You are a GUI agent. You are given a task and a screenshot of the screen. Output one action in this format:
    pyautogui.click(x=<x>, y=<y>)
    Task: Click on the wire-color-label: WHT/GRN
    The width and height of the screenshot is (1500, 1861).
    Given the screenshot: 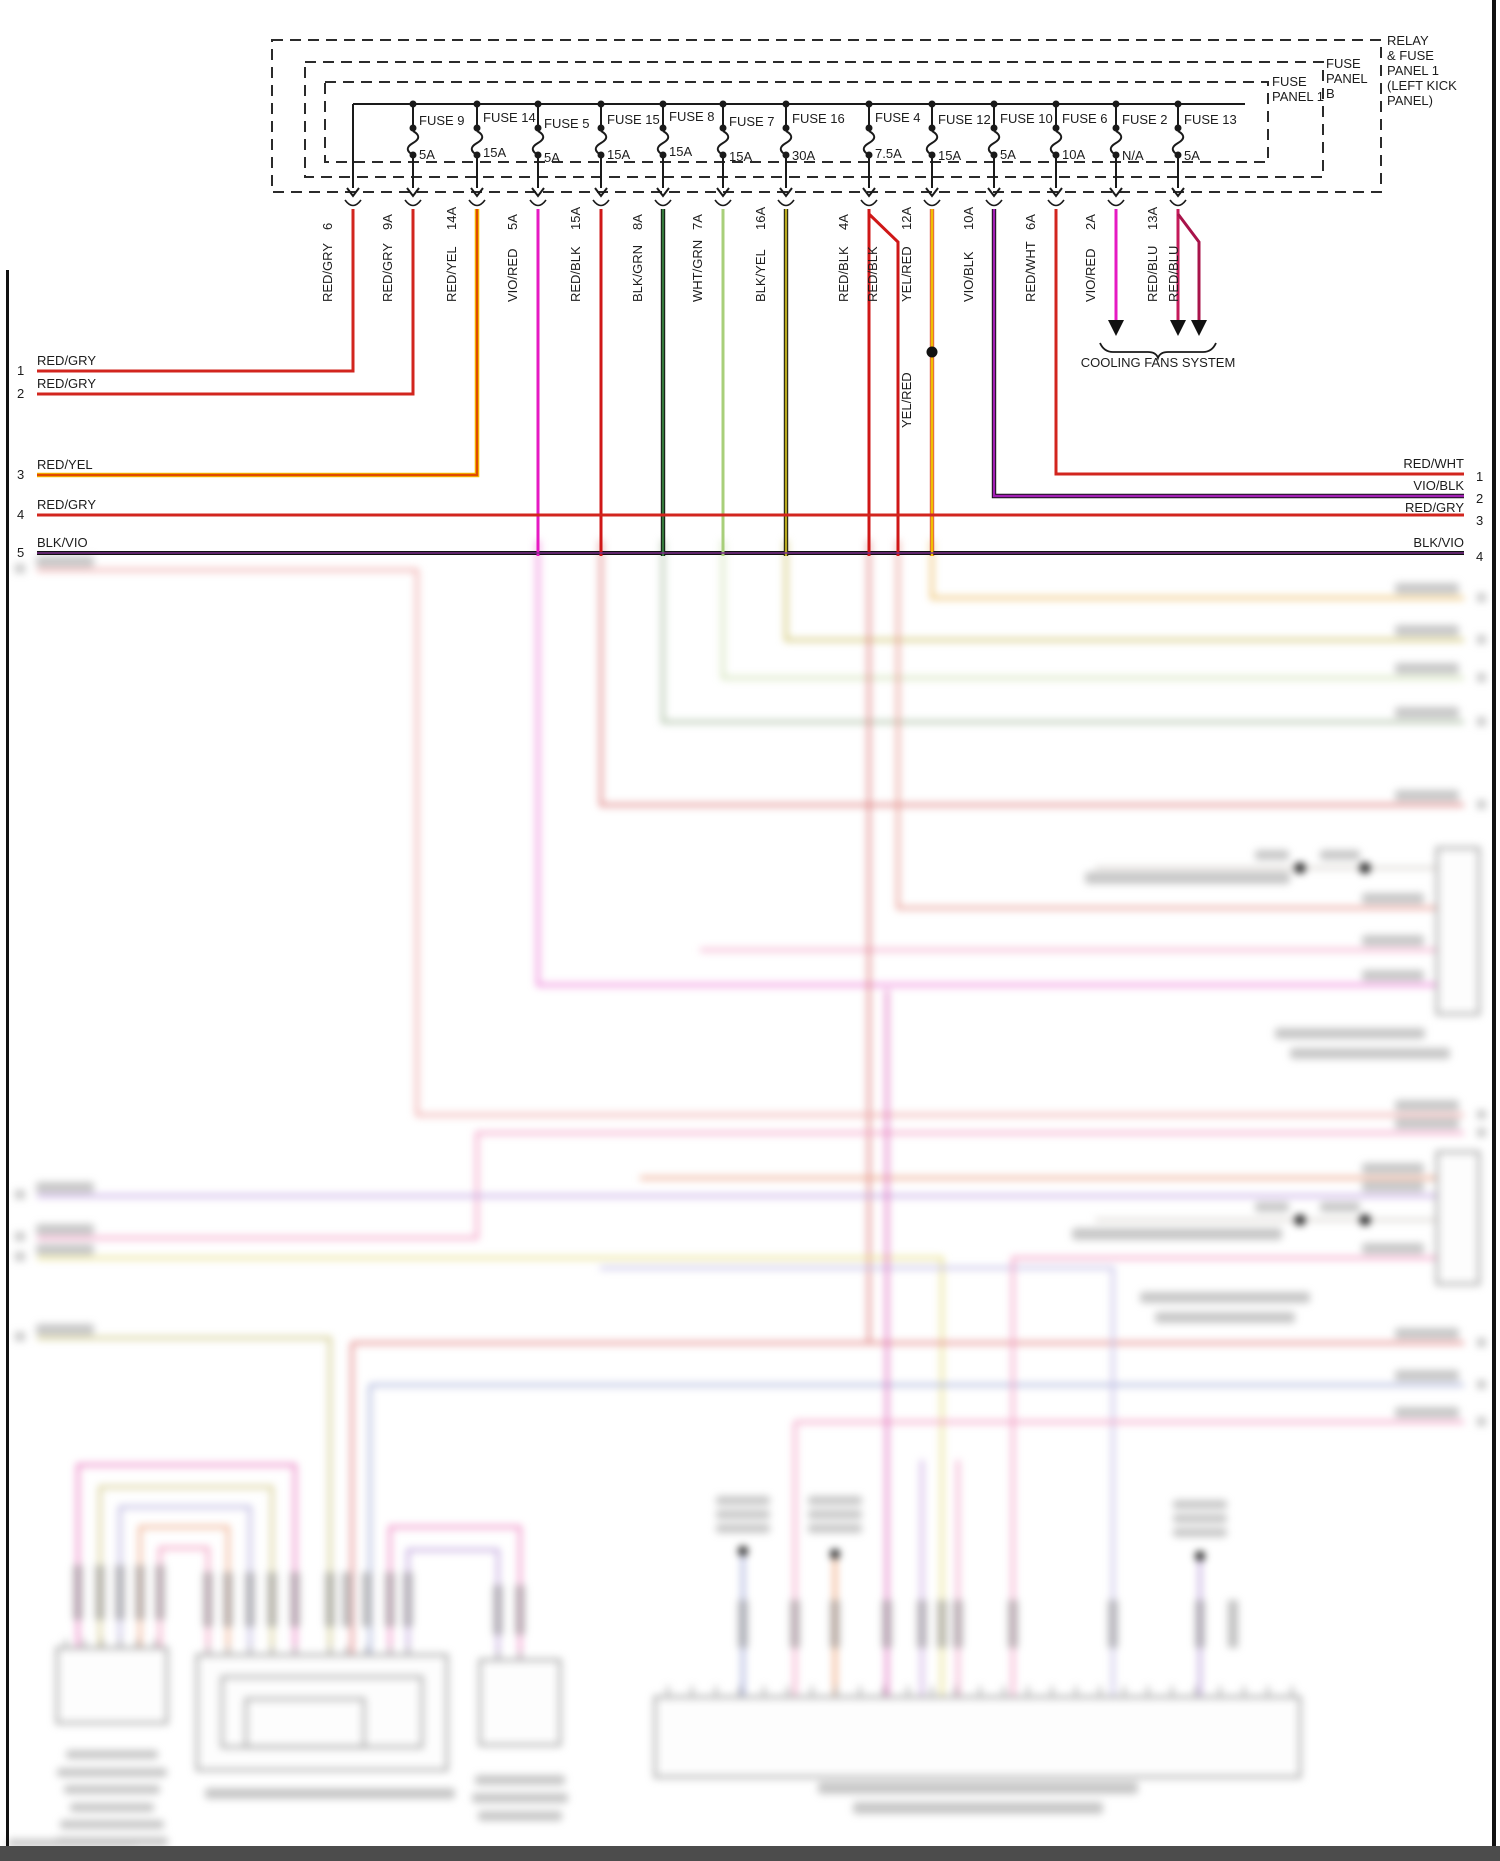 What is the action you would take?
    pyautogui.click(x=697, y=270)
    